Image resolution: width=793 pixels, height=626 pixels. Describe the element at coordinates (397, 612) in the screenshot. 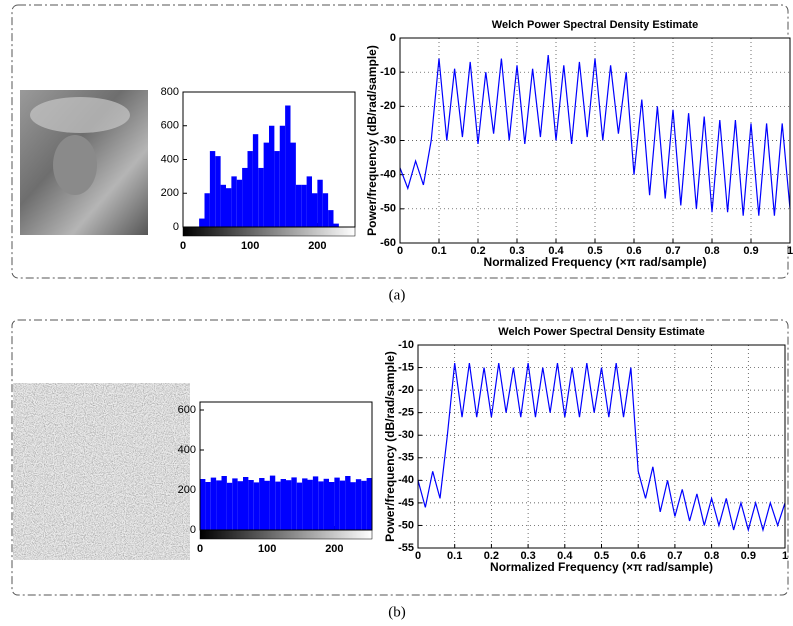

I see `caption: (b)` at that location.